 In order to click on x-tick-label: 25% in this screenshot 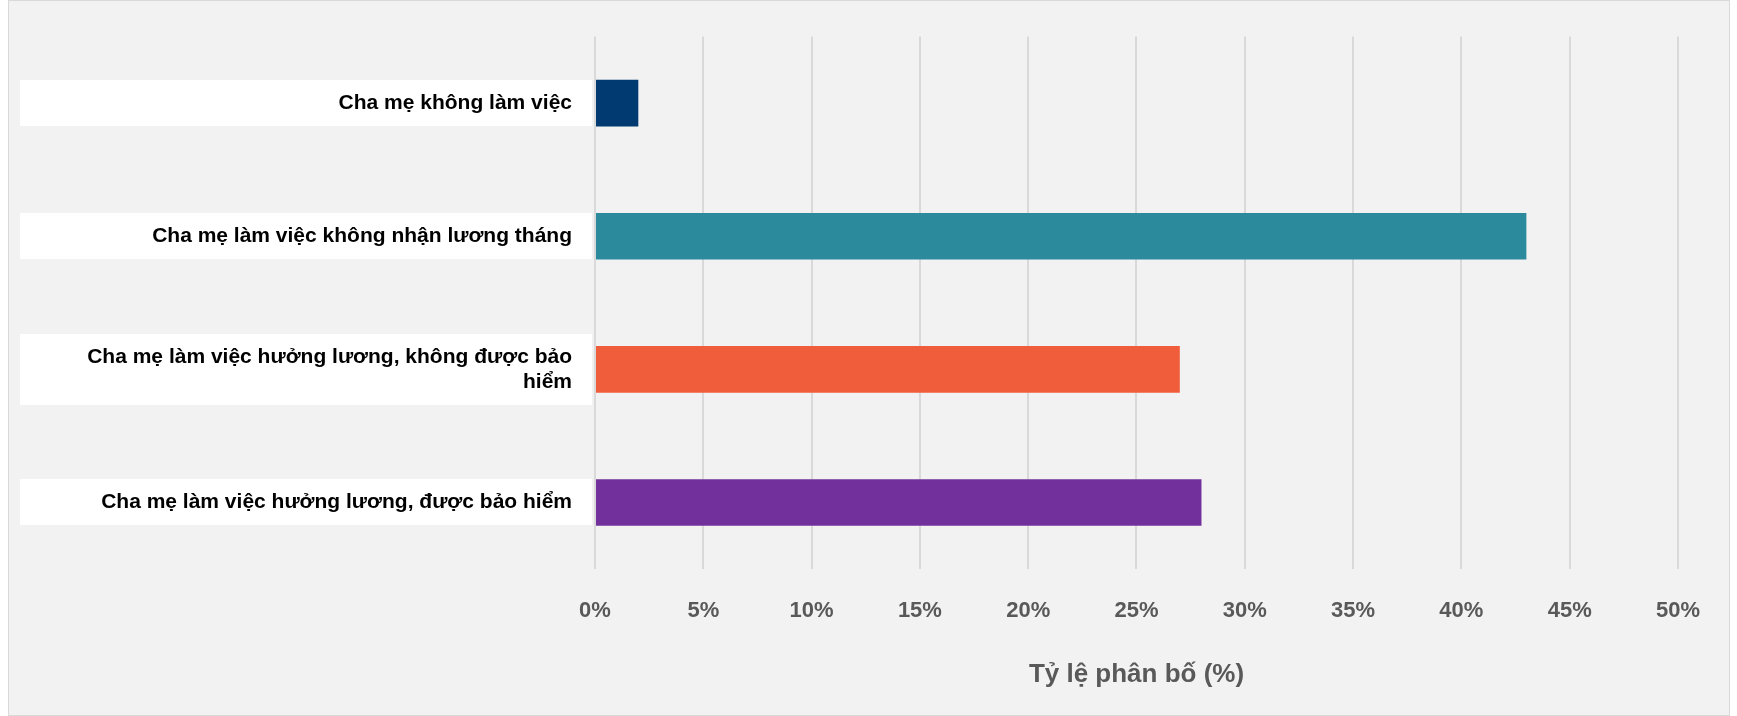, I will do `click(1136, 610)`.